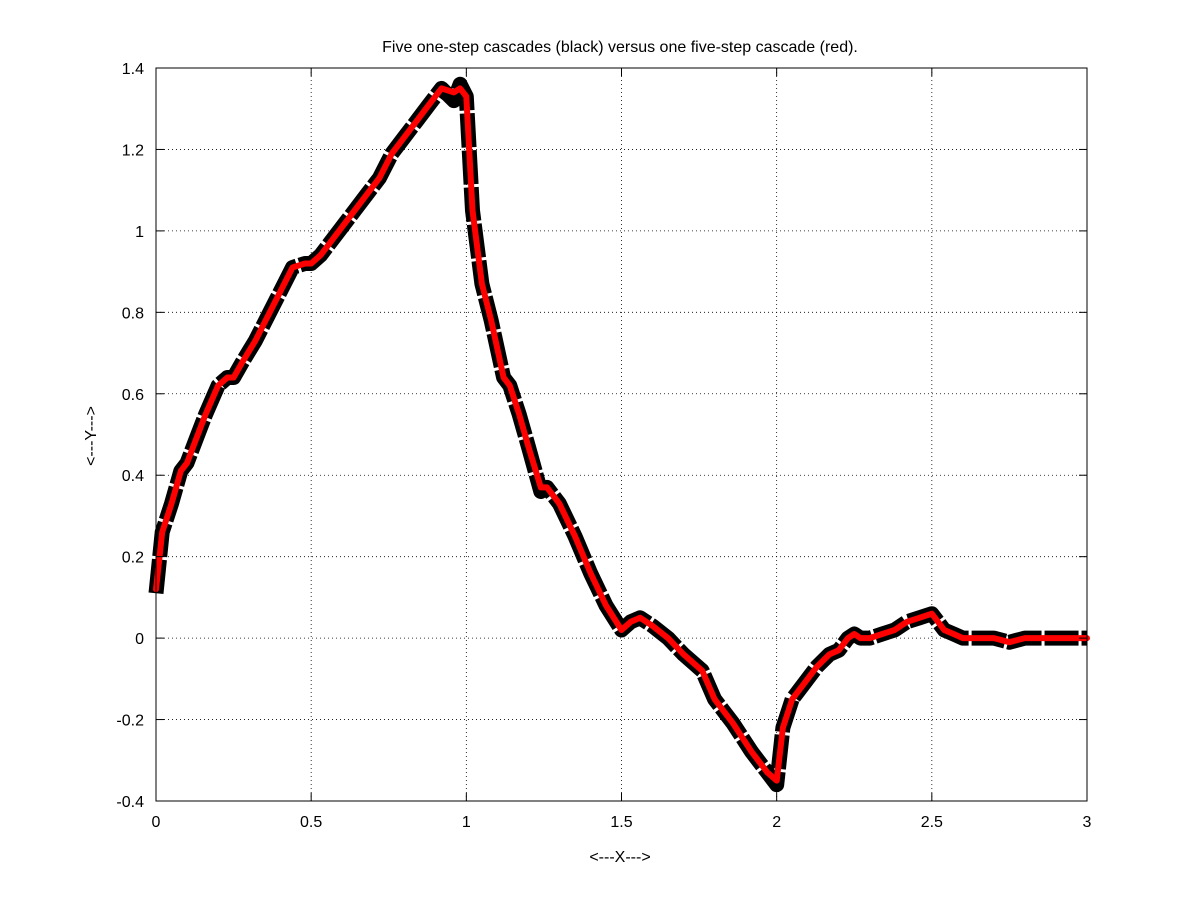 The image size is (1200, 901). What do you see at coordinates (133, 558) in the screenshot?
I see `y-tick-label: 0.2` at bounding box center [133, 558].